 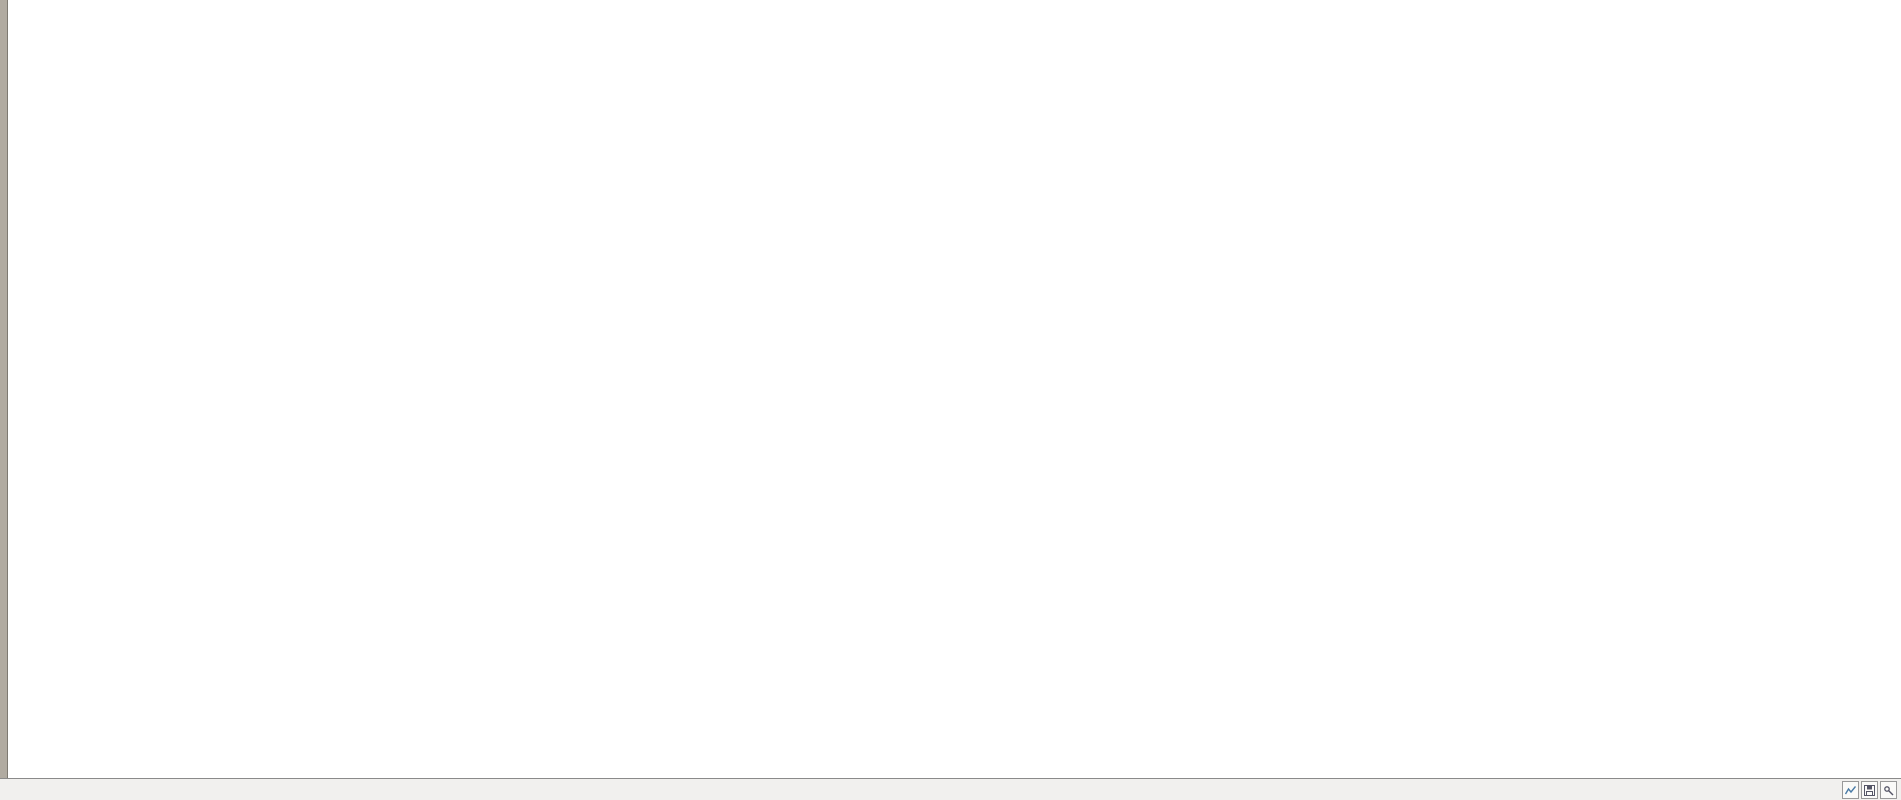 I want to click on axis-toolbar, so click(x=1869, y=790).